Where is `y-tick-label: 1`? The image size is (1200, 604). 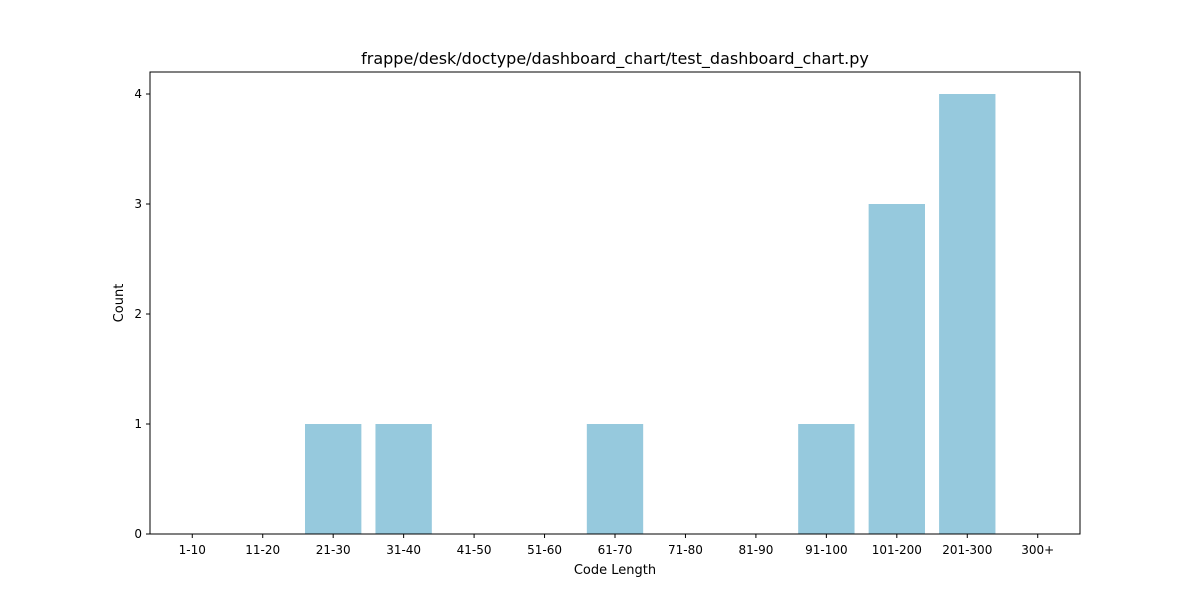 y-tick-label: 1 is located at coordinates (138, 424).